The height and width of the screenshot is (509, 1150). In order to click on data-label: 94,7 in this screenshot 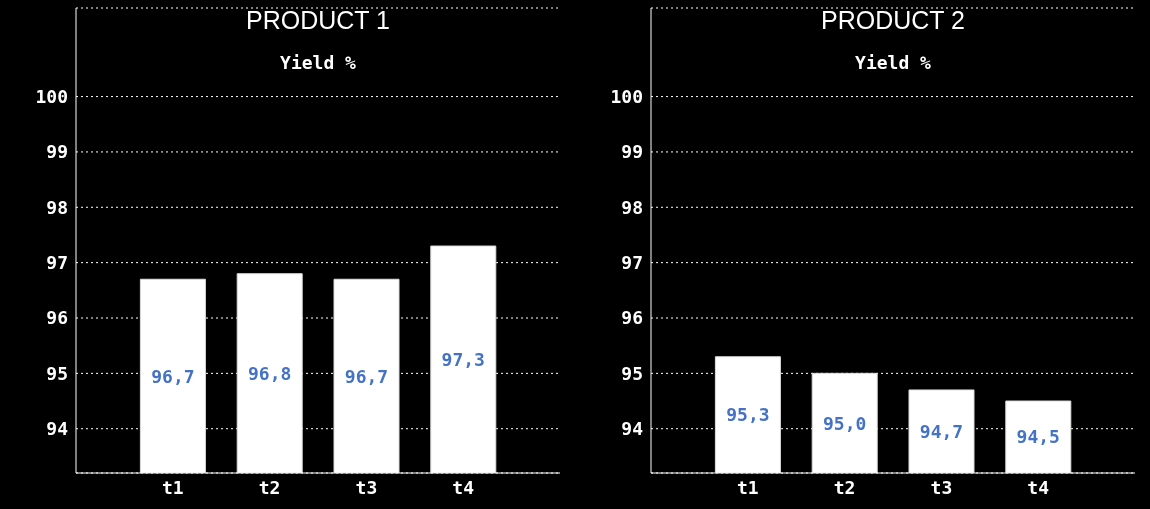, I will do `click(941, 431)`.